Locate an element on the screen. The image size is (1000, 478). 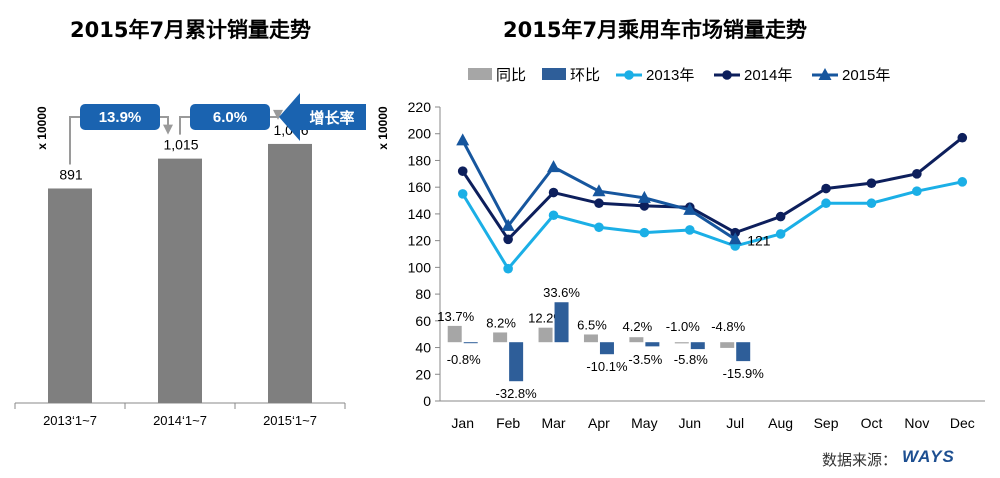
mom-label: -0.8% is located at coordinates (464, 359).